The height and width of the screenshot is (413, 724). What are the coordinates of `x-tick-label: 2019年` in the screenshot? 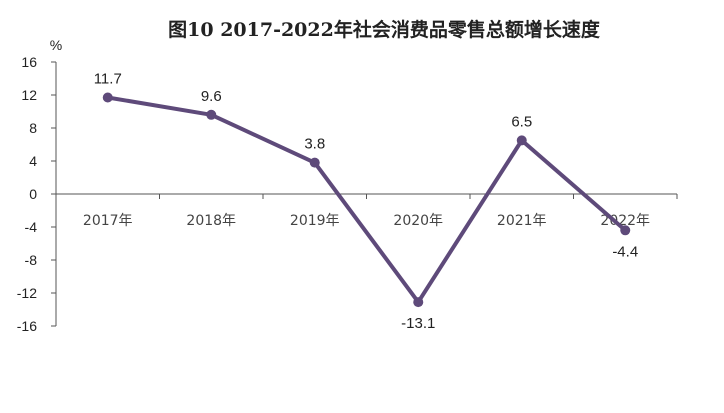 It's located at (315, 221).